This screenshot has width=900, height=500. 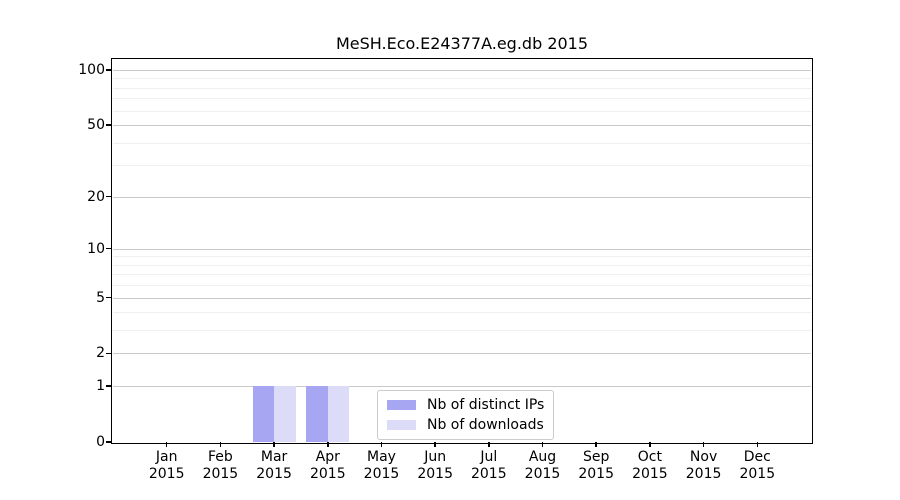 What do you see at coordinates (466, 415) in the screenshot?
I see `legend: Nb of distinct IPs Nb of downloads` at bounding box center [466, 415].